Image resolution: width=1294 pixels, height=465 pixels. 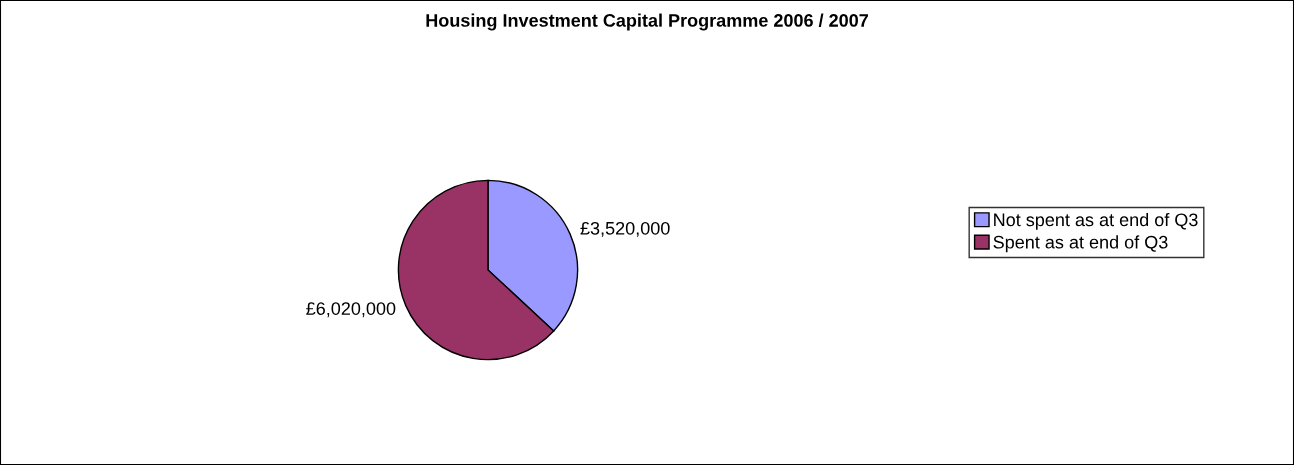 What do you see at coordinates (1080, 244) in the screenshot?
I see `legend-label: Spent as at end of Q3` at bounding box center [1080, 244].